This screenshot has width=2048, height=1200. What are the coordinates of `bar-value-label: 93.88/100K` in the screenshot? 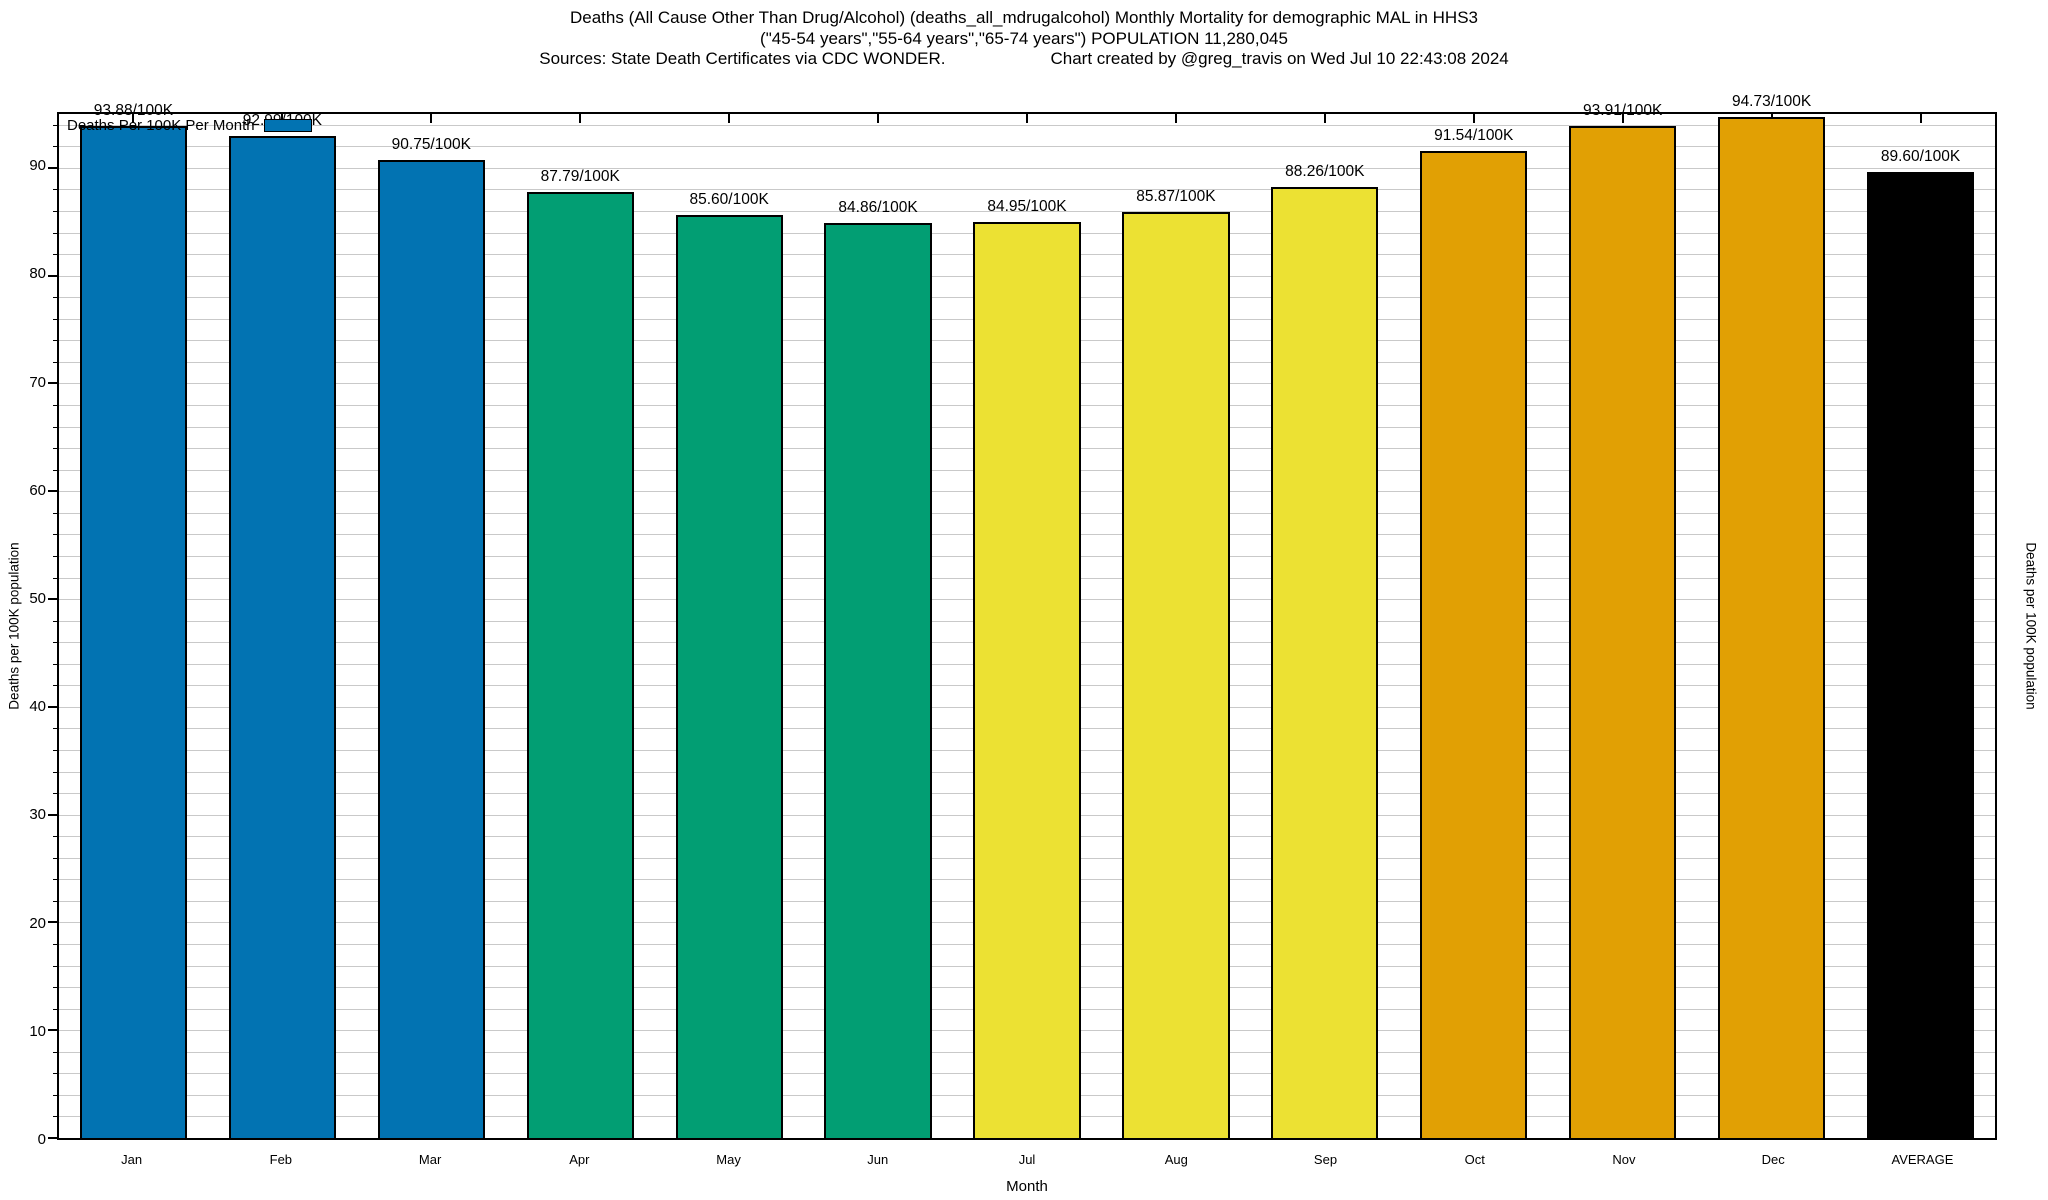 It's located at (133, 111).